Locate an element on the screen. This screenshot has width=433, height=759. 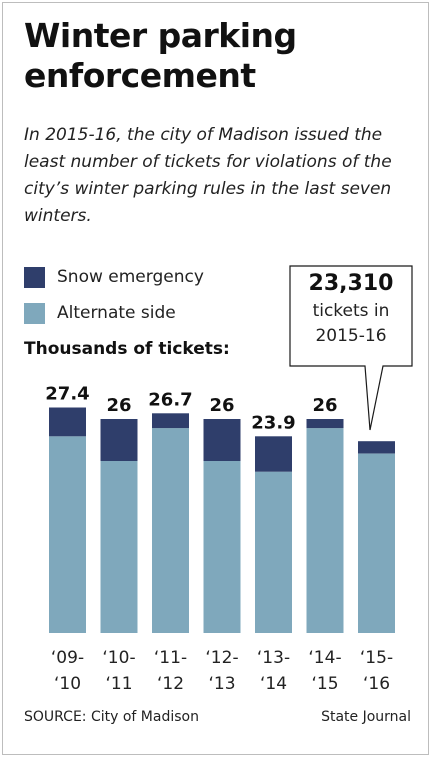
x-tick-label-4-1: ‘14 is located at coordinates (273, 684).